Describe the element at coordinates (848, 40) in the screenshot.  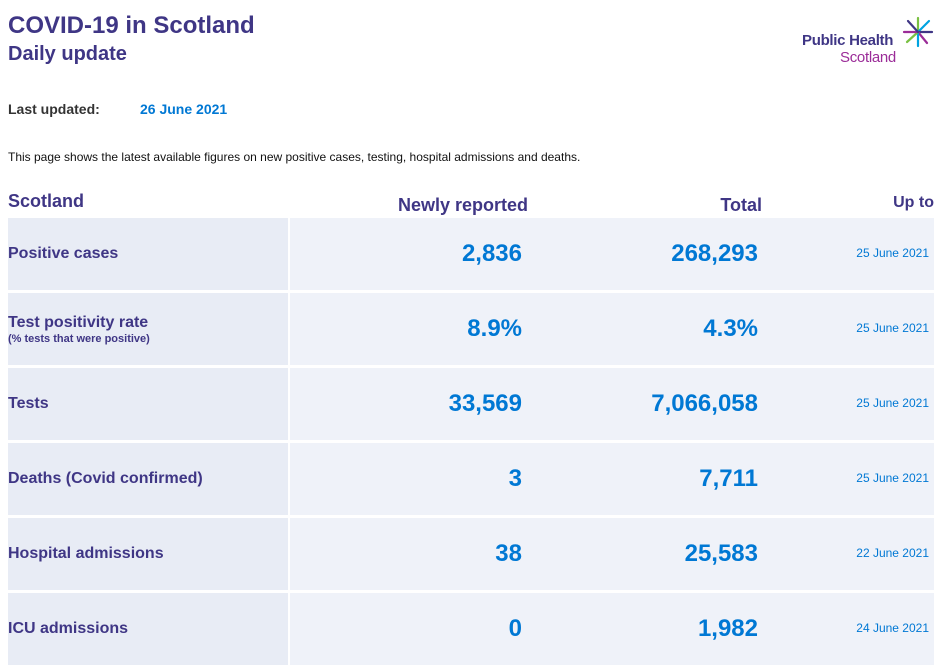
I see `logo-line-1: Public Health` at that location.